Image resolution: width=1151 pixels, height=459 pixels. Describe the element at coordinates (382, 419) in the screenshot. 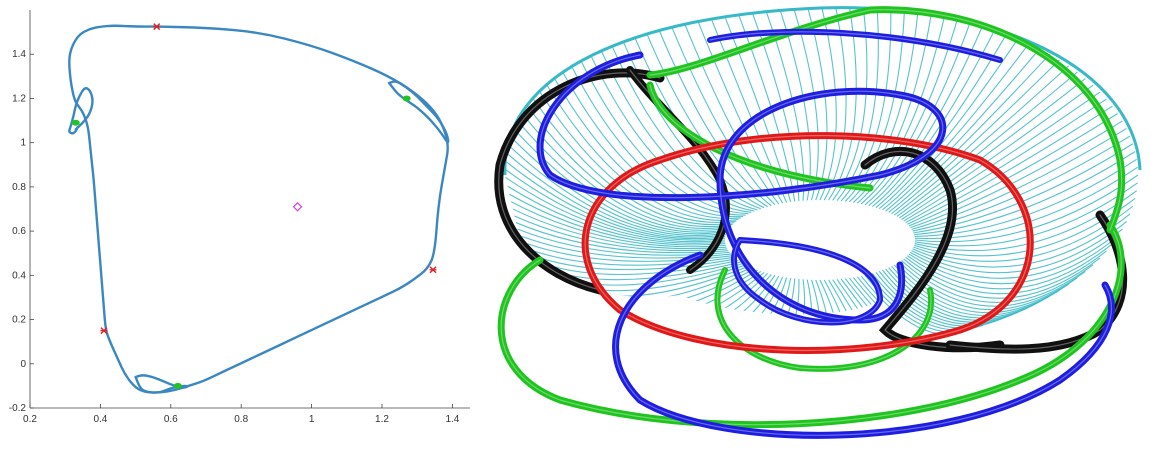

I see `x-tick-label: 1.2` at that location.